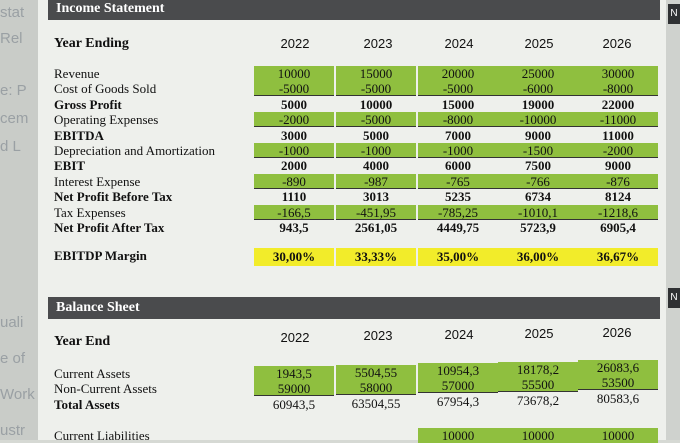  Describe the element at coordinates (538, 384) in the screenshot. I see `value-cell: 55500` at that location.